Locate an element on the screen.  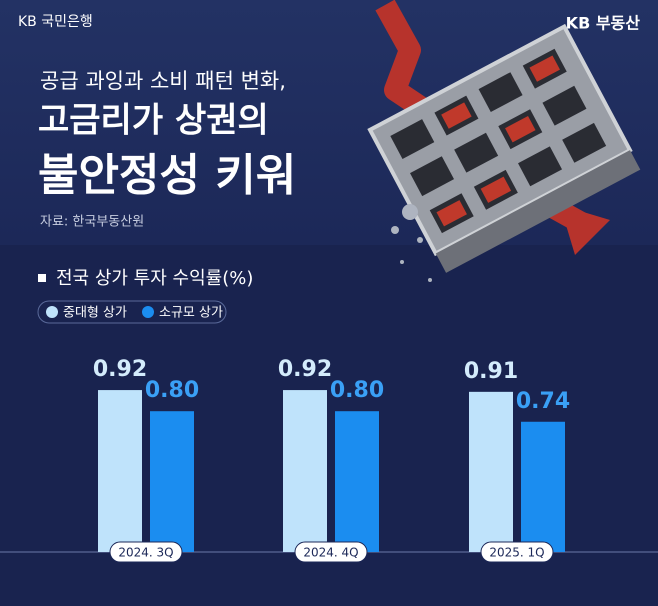
subtitle: 공급 과잉과 소비 패턴 변화, is located at coordinates (163, 81).